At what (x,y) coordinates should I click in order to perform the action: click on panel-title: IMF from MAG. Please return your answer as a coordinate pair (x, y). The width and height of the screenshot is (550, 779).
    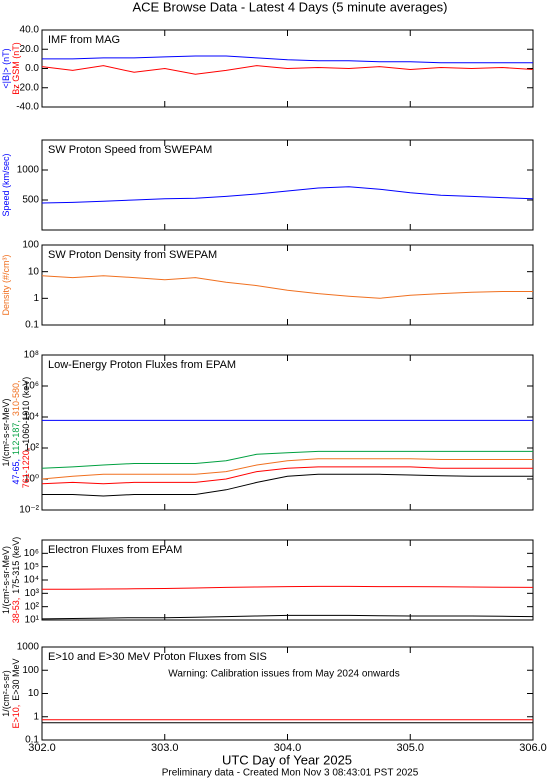
    Looking at the image, I should click on (84, 40).